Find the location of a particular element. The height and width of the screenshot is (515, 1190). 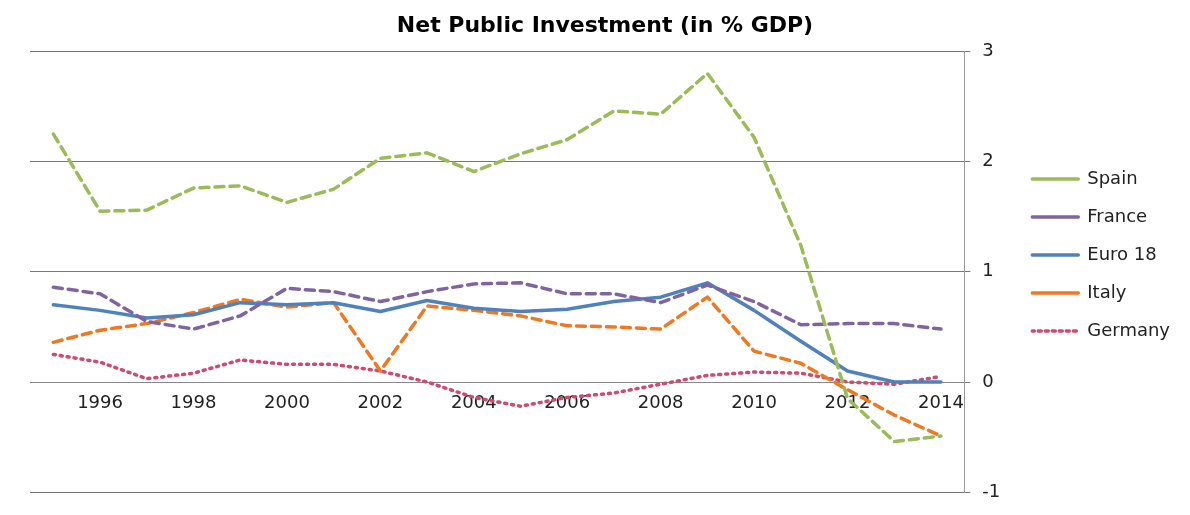

y-tick-label: 3 is located at coordinates (988, 50).